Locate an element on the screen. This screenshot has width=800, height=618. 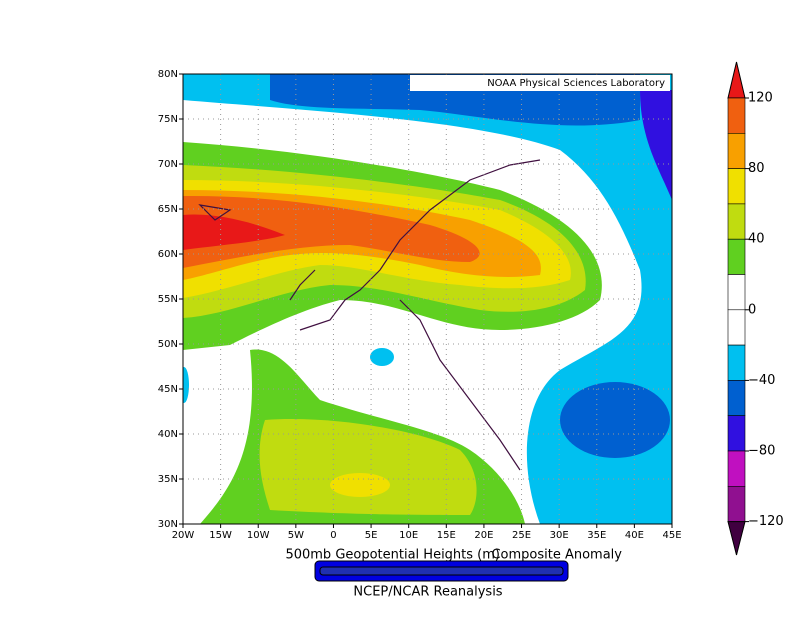
colorbar-label: 0 is located at coordinates (752, 309).